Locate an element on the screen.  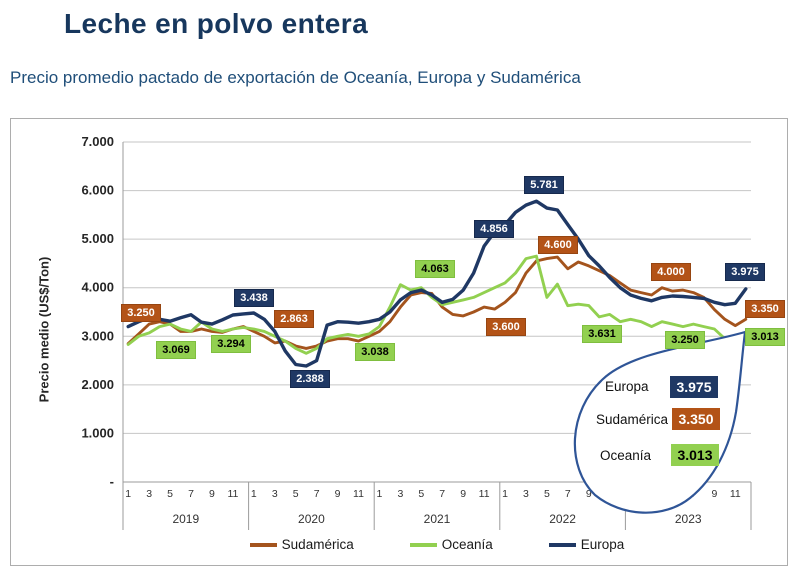
legend-swatch-europa is located at coordinates (562, 544).